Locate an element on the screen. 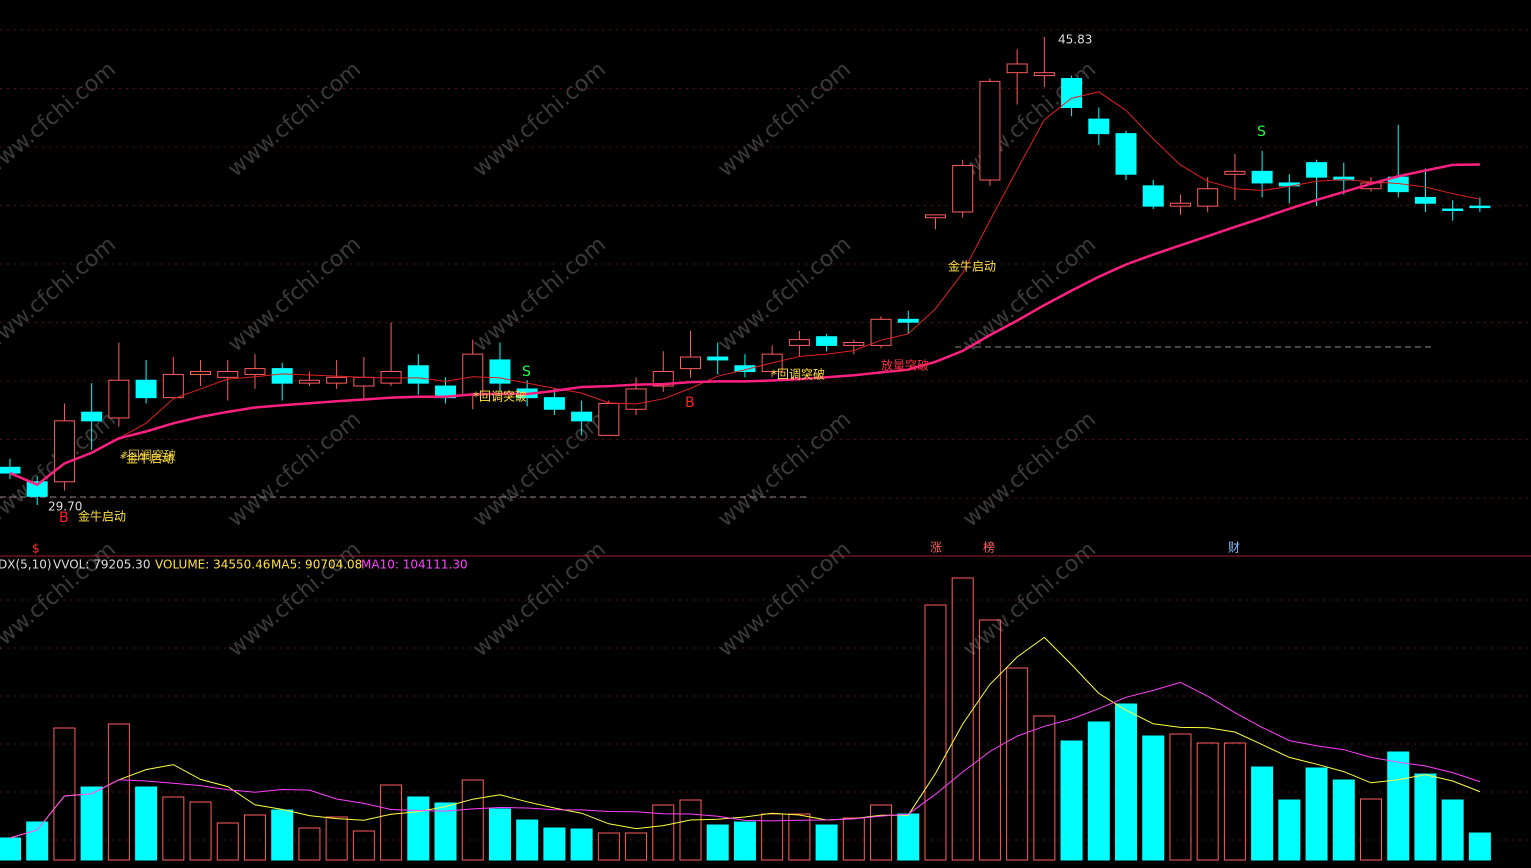  indicator-label: VVOL: 79205.30 is located at coordinates (101, 565).